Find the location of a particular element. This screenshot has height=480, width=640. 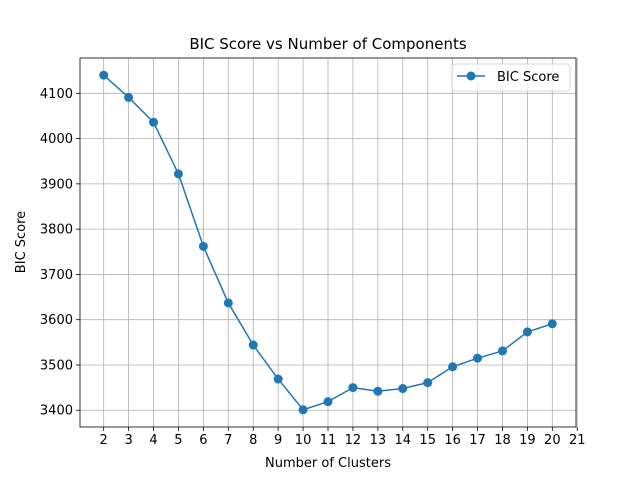

y-tick-label: 3700 is located at coordinates (56, 275).